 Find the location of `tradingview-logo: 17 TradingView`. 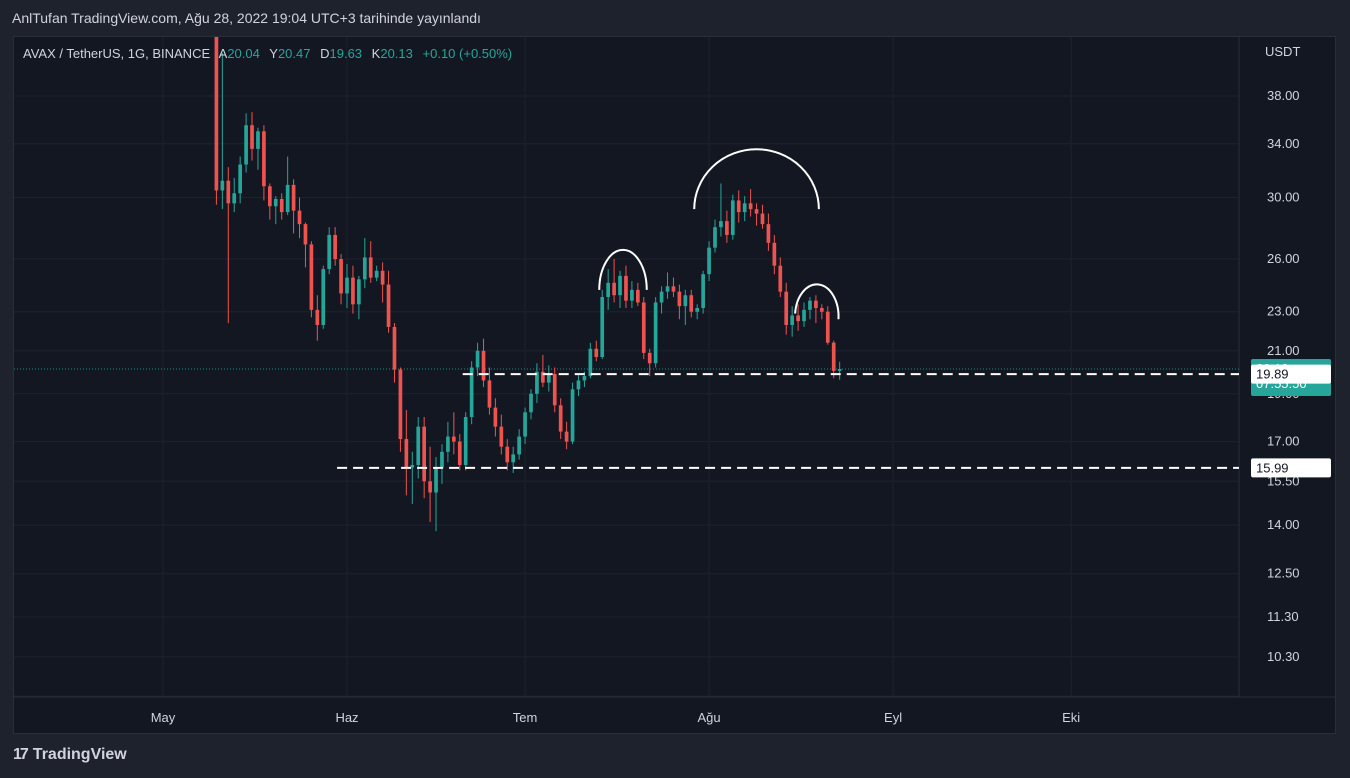

tradingview-logo: 17 TradingView is located at coordinates (70, 755).